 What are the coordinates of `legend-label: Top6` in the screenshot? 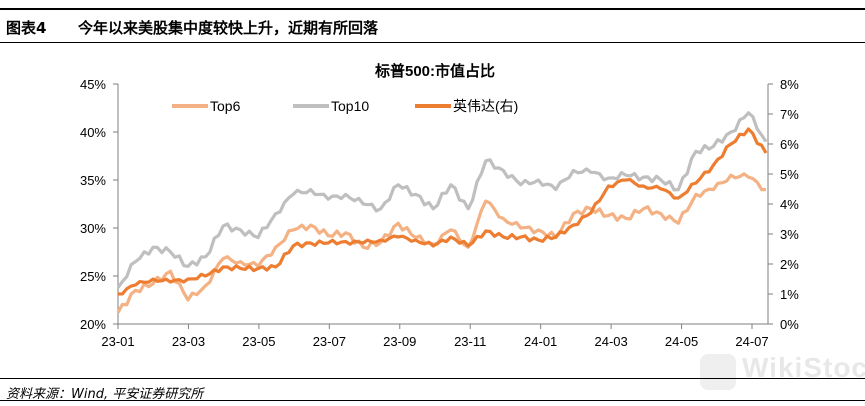 It's located at (225, 106).